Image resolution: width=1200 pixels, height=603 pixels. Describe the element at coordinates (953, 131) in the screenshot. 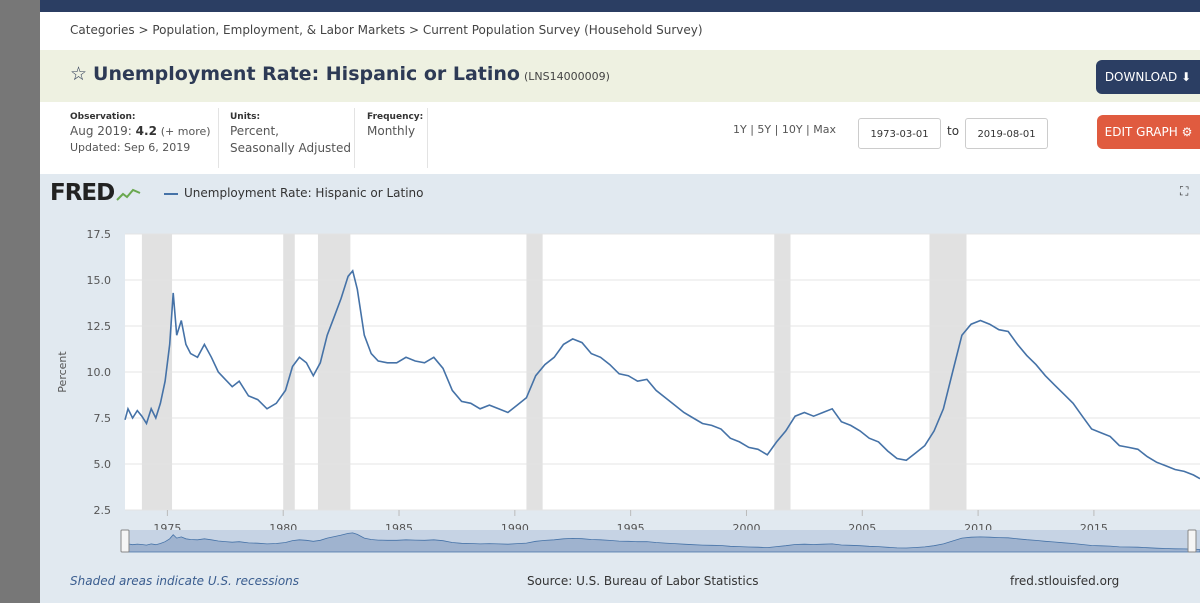

I see `to-label: to` at that location.